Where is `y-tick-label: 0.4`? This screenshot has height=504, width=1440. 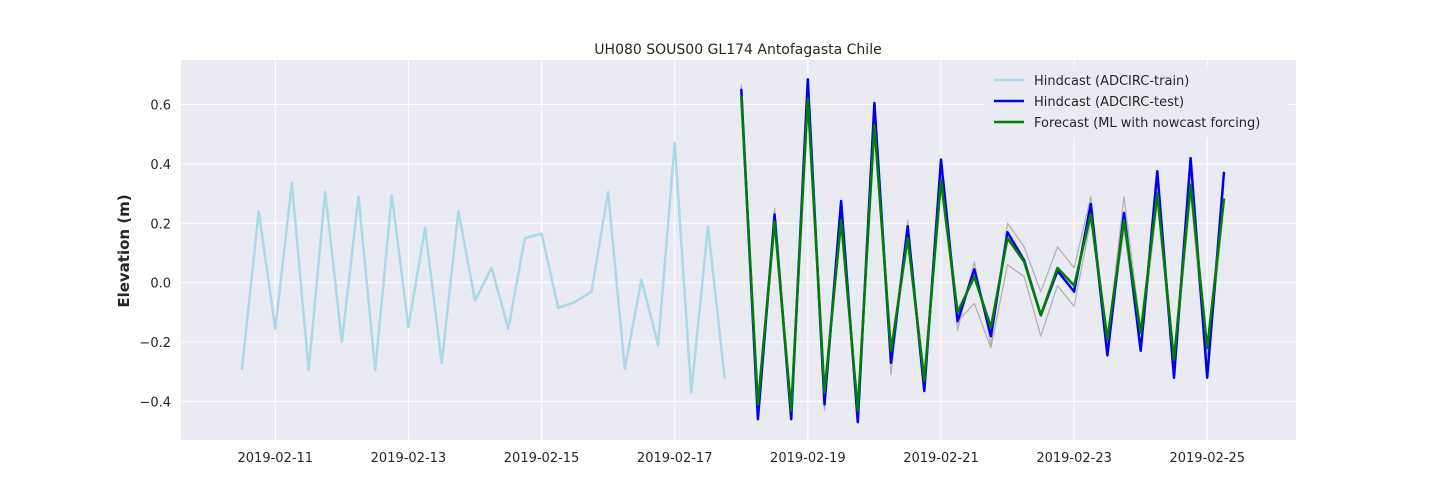 y-tick-label: 0.4 is located at coordinates (160, 165).